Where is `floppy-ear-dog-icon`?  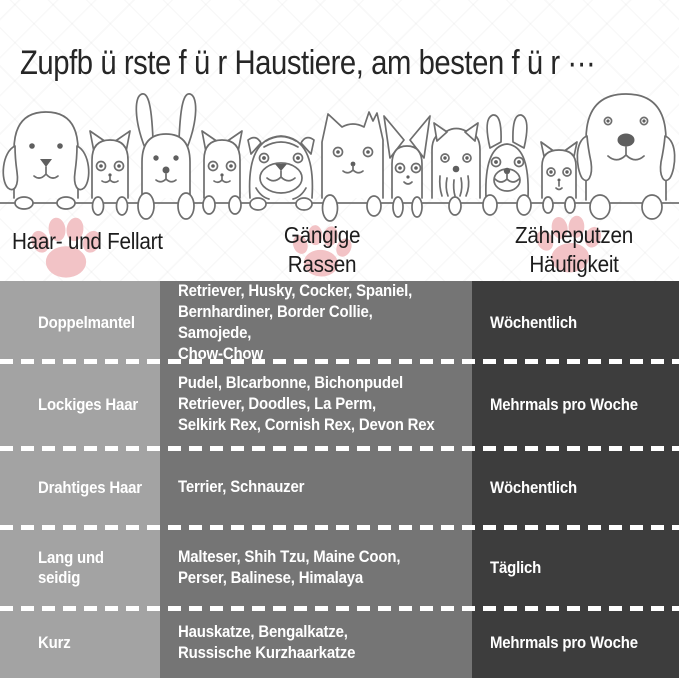 floppy-ear-dog-icon is located at coordinates (46, 160).